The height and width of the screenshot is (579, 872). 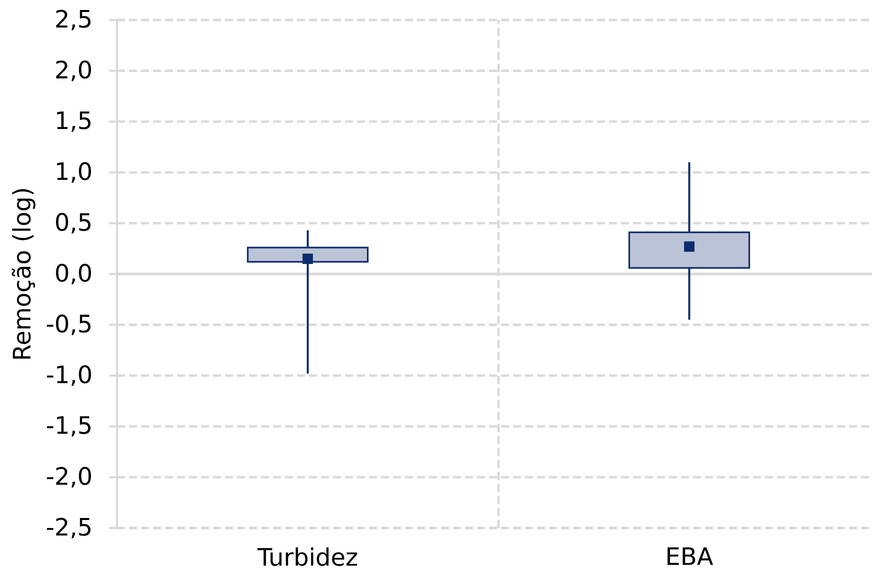 What do you see at coordinates (74, 71) in the screenshot?
I see `y-tick-label: 2,0` at bounding box center [74, 71].